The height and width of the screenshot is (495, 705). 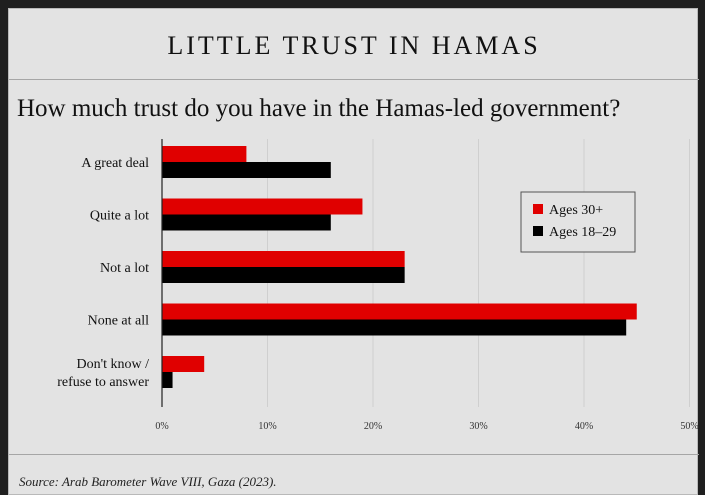 I want to click on legend-box, so click(x=578, y=222).